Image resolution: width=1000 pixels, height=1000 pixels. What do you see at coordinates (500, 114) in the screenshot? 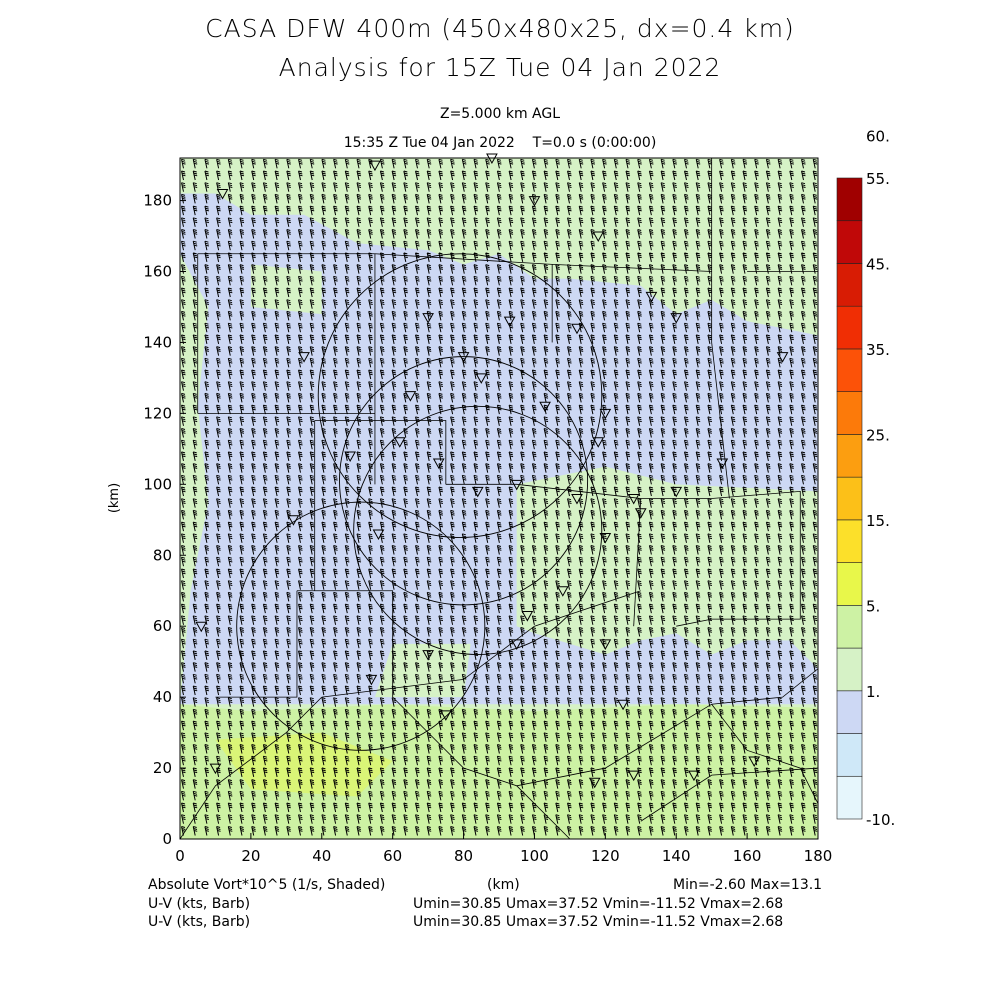
I see `level-label: Z=5.000 km AGL` at bounding box center [500, 114].